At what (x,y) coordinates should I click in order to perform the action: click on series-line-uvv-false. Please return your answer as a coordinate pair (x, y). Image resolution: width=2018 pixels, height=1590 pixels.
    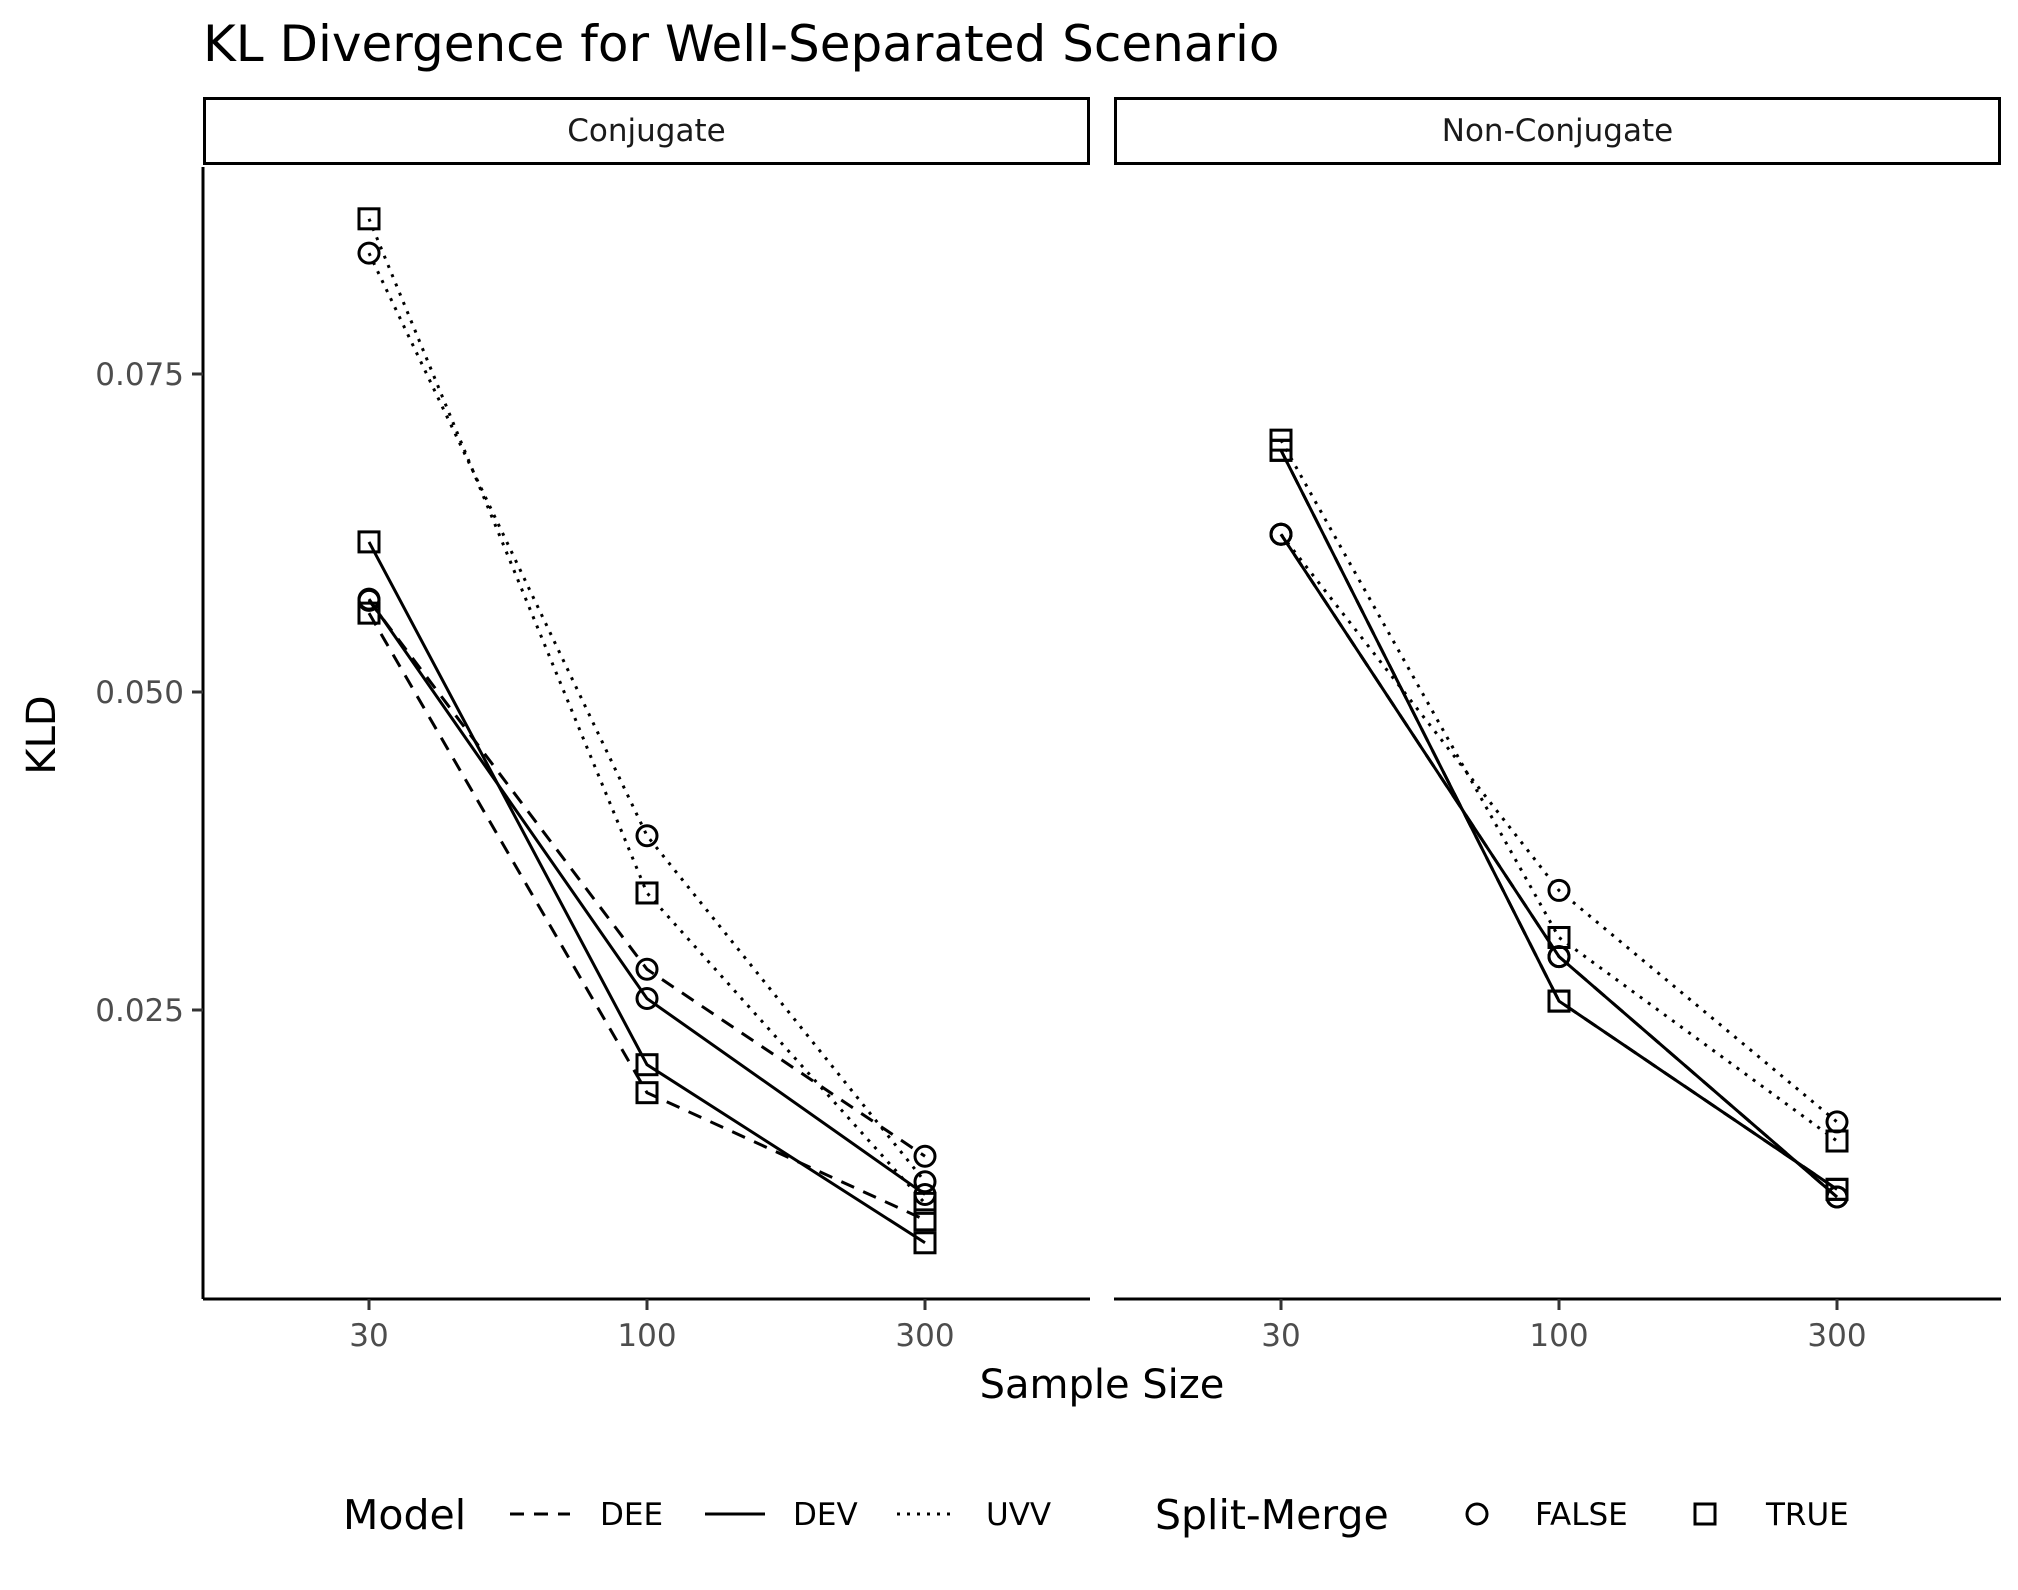
    Looking at the image, I should click on (1558, 828).